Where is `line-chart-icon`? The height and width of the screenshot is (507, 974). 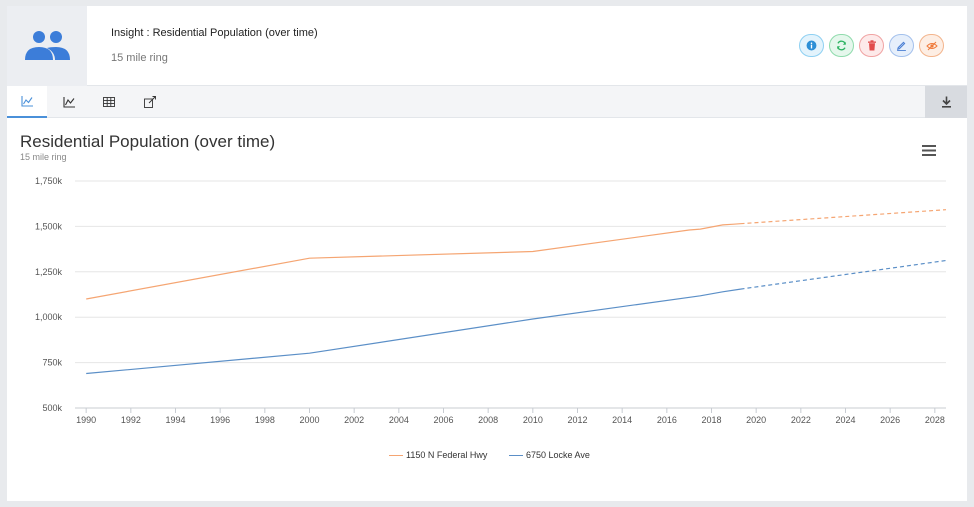 line-chart-icon is located at coordinates (26, 101).